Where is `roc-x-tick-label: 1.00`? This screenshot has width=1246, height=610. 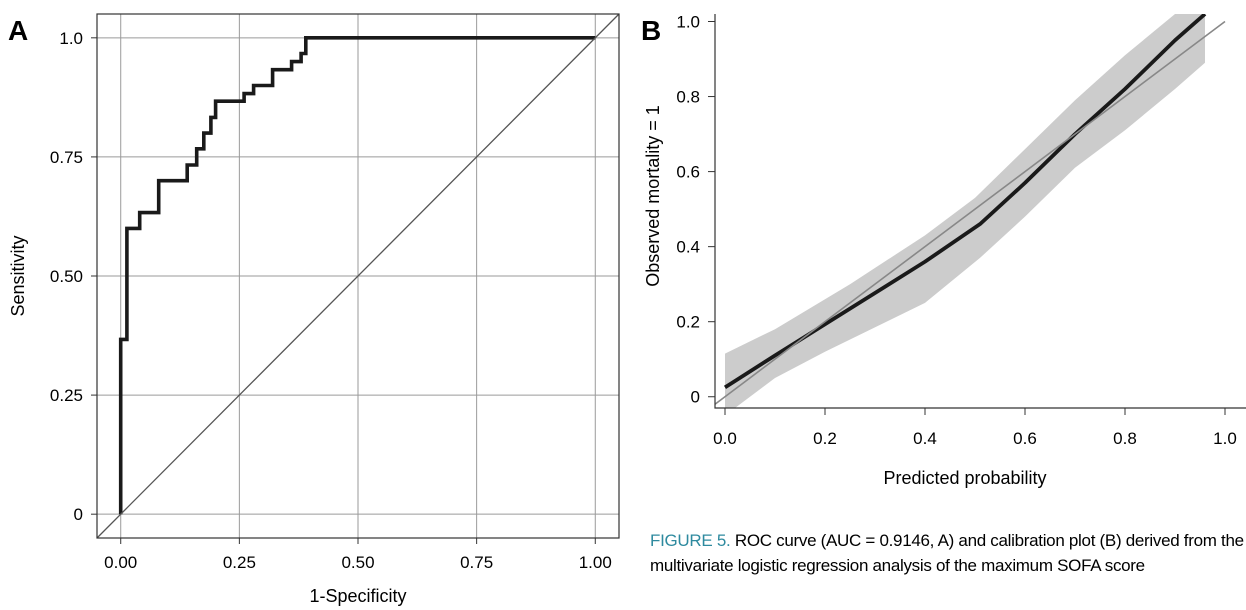 roc-x-tick-label: 1.00 is located at coordinates (595, 562).